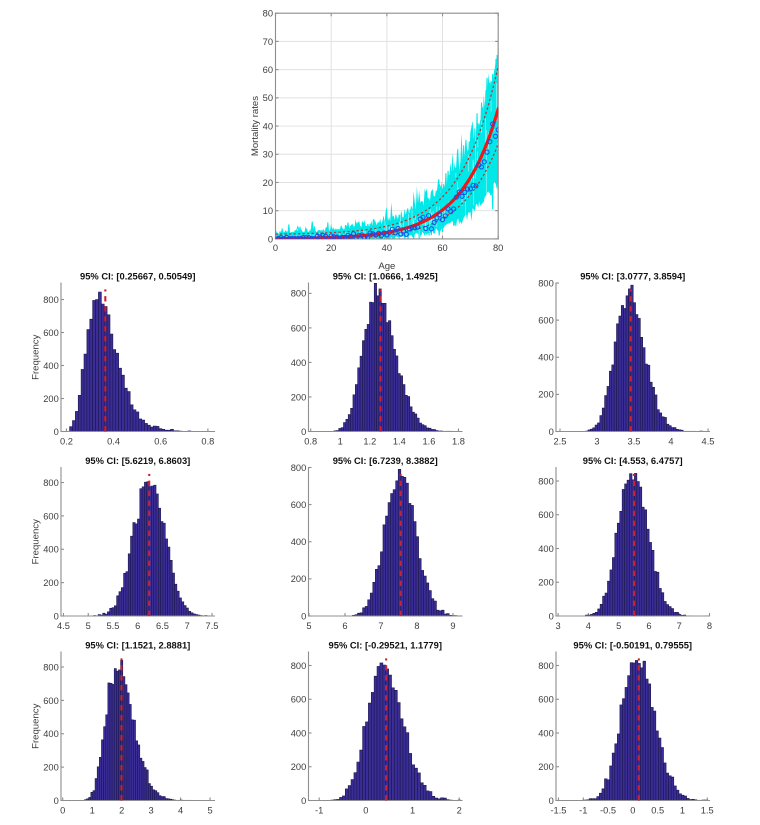  Describe the element at coordinates (137, 461) in the screenshot. I see `svg-text: 95% CI: [5.6219, 6.8603]` at that location.